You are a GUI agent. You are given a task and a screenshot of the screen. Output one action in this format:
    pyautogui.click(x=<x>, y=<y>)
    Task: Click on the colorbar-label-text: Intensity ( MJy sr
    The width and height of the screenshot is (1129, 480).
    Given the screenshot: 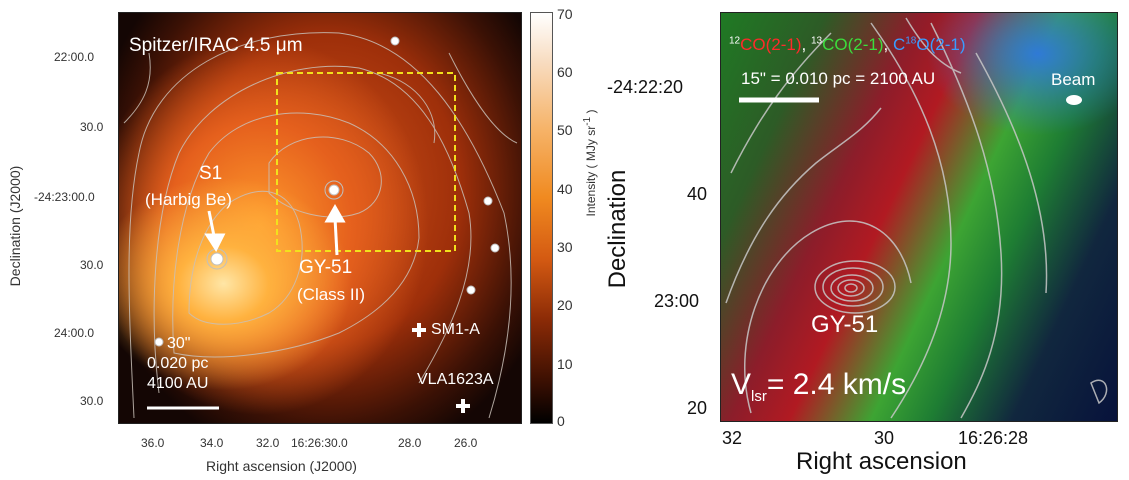 What is the action you would take?
    pyautogui.click(x=591, y=171)
    